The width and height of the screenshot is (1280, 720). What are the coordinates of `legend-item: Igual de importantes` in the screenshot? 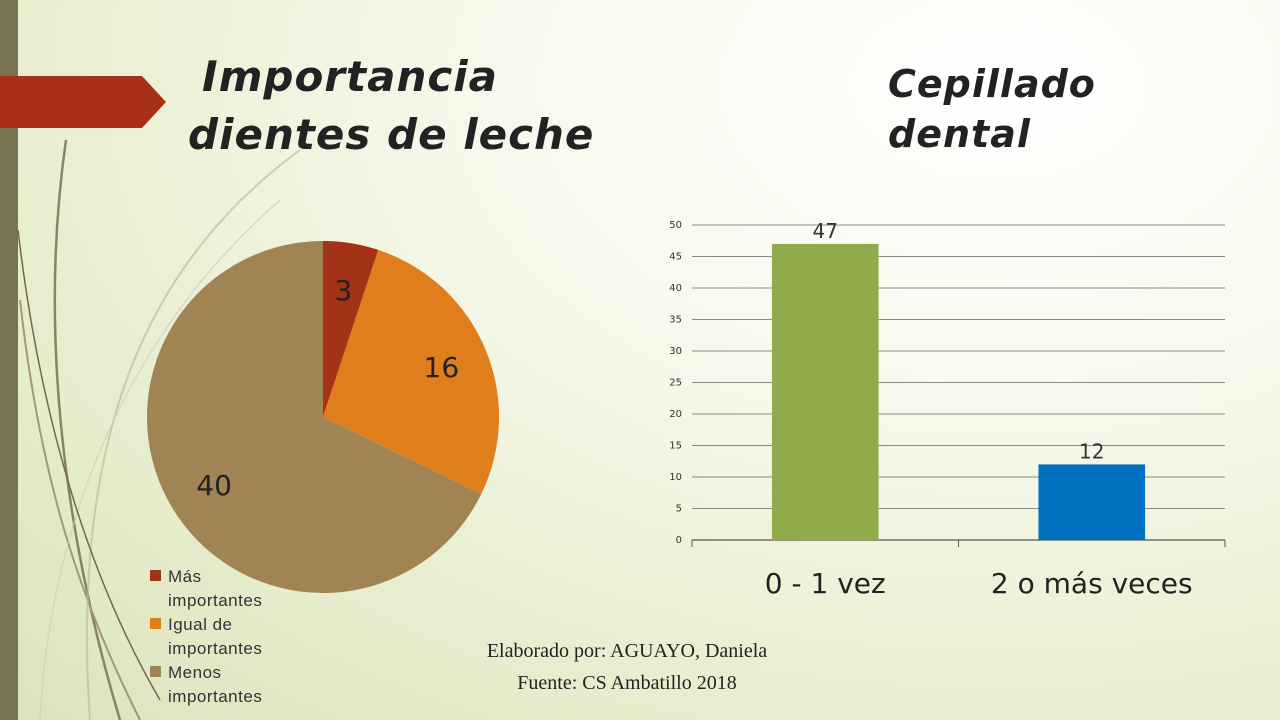 It's located at (235, 637).